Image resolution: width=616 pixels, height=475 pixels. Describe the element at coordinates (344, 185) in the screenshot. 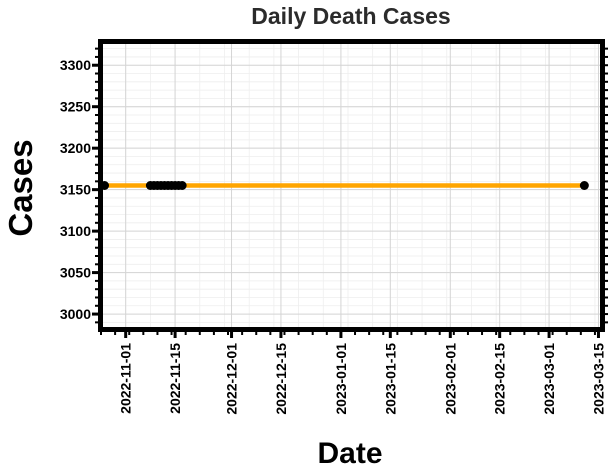

I see `series-layer` at that location.